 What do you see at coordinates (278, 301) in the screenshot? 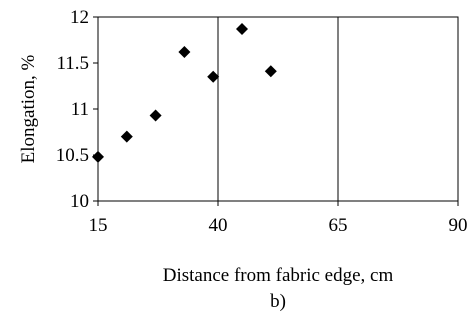
I see `chart-caption: b)` at bounding box center [278, 301].